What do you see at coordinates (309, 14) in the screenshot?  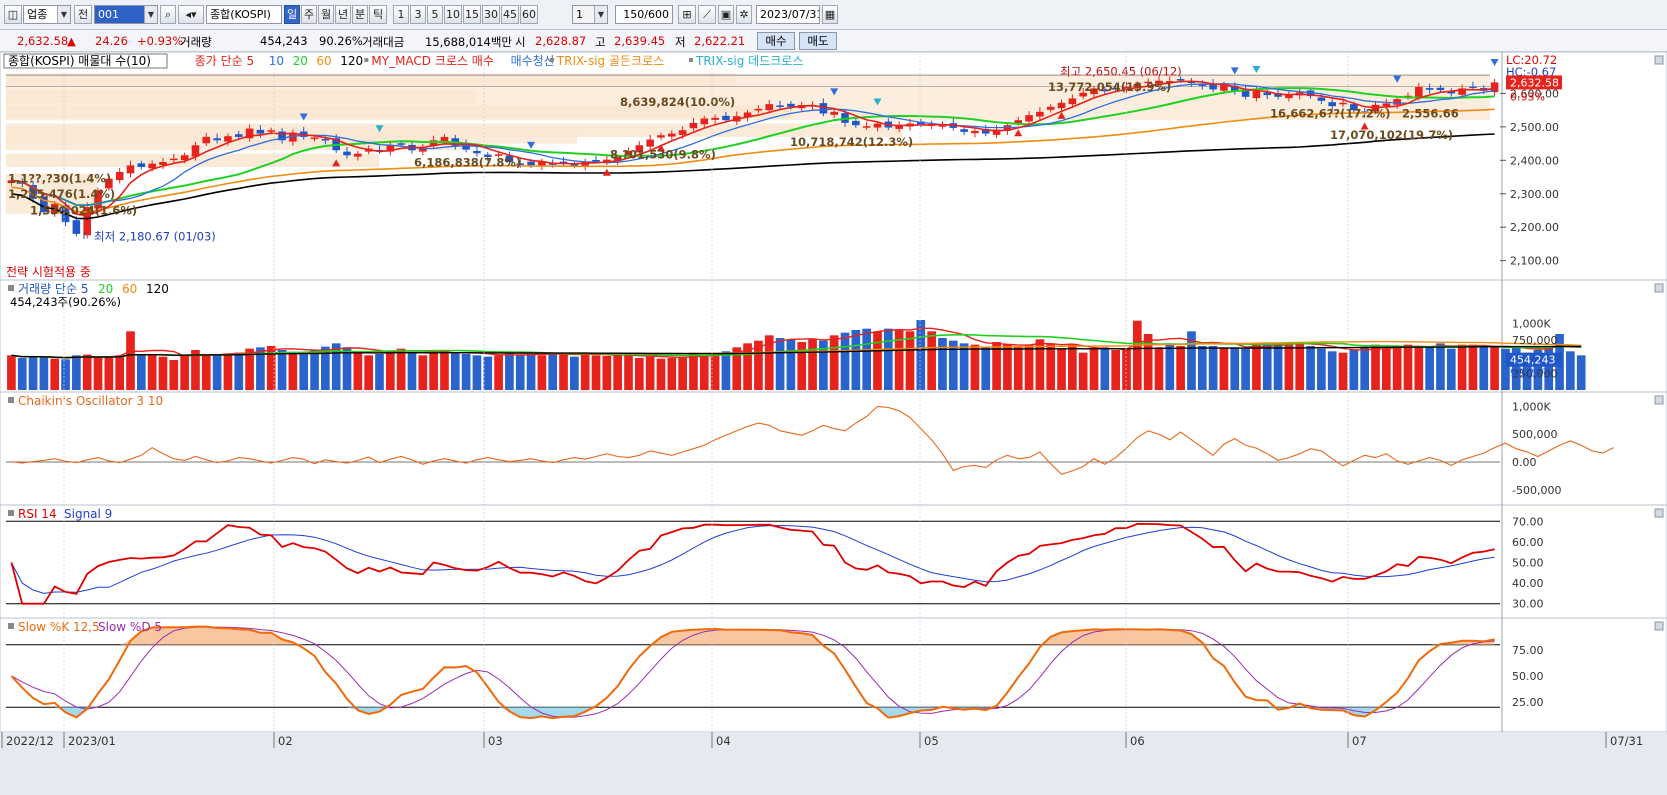 I see `period-week-button: 주` at bounding box center [309, 14].